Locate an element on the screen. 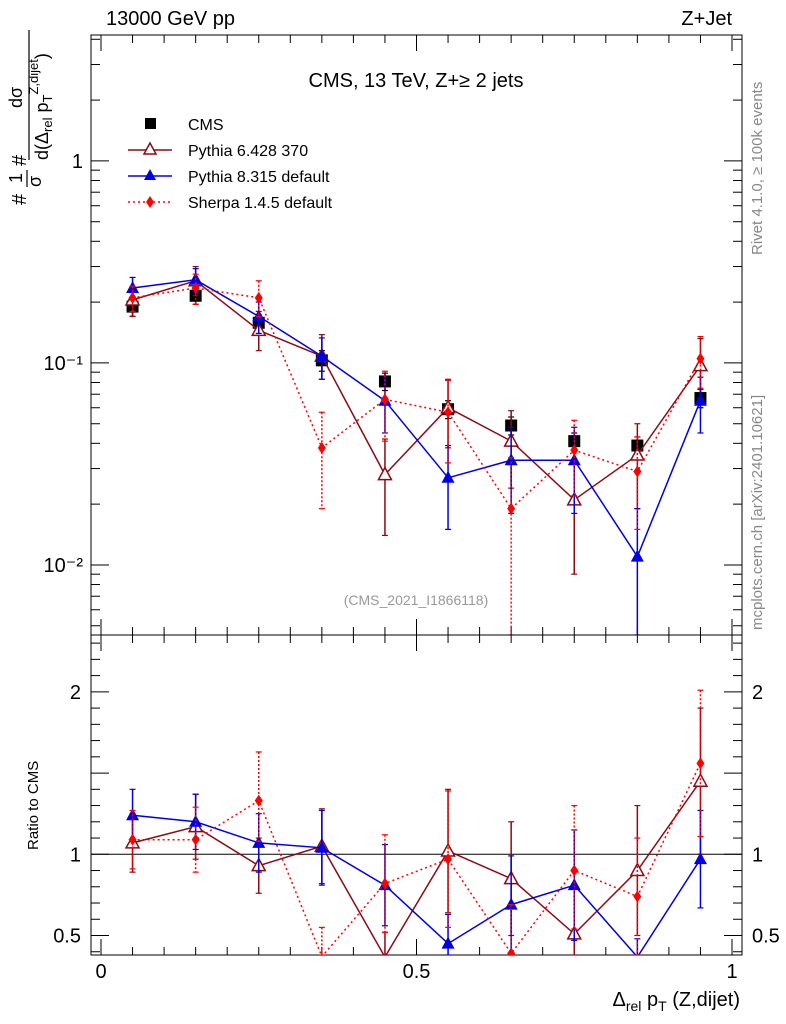 The width and height of the screenshot is (786, 1024). legend-marker-cms is located at coordinates (150, 123).